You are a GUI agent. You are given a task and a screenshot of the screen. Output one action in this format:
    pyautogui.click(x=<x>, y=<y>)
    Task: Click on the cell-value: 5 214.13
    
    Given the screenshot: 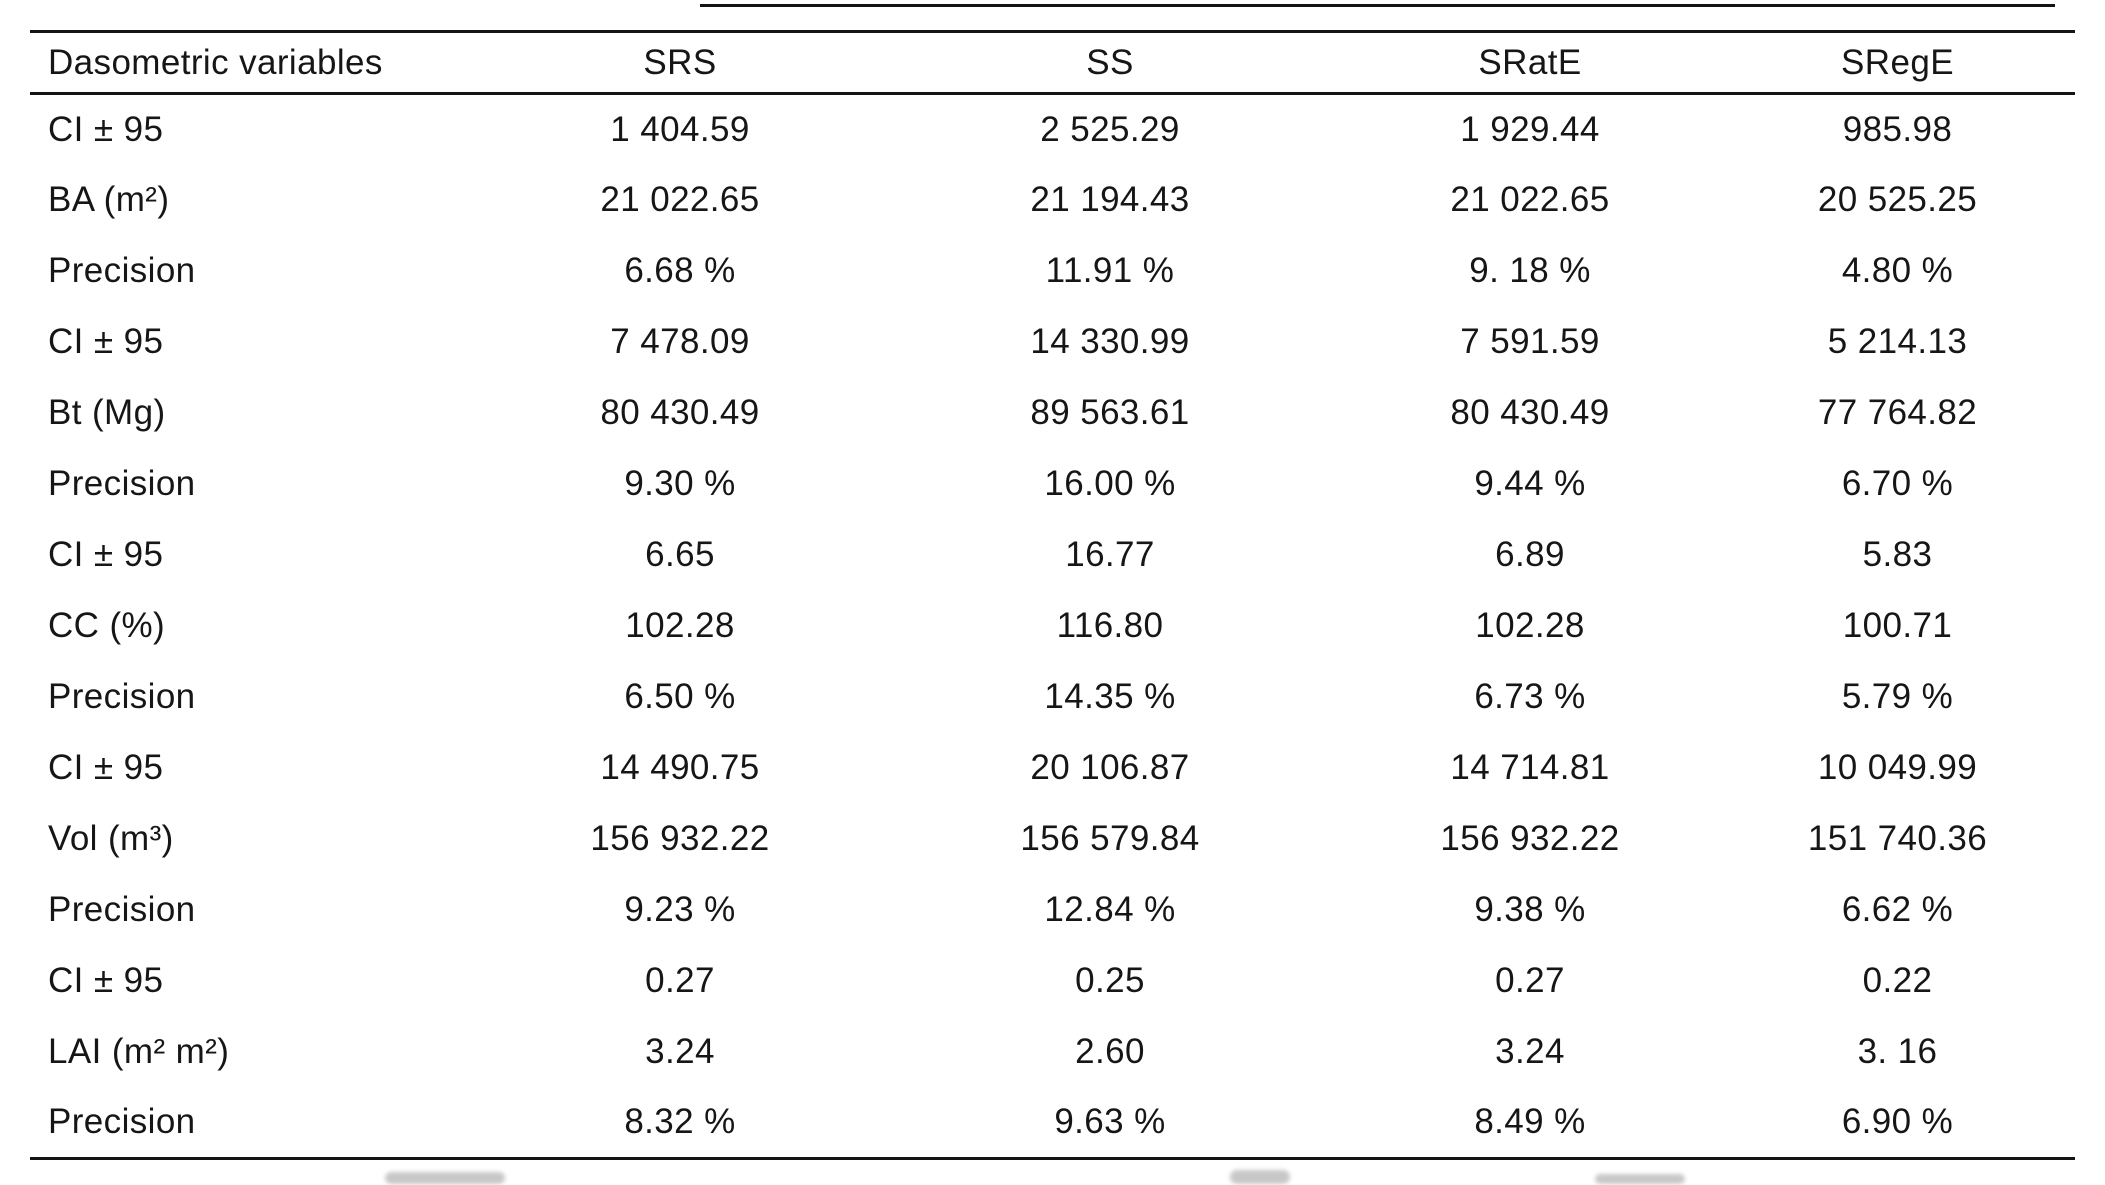 What is the action you would take?
    pyautogui.click(x=1897, y=341)
    